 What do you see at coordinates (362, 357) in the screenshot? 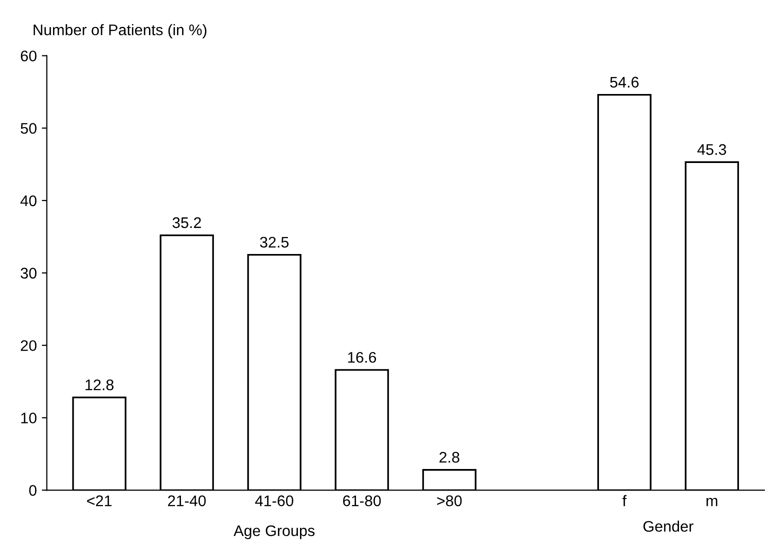
I see `data-label: 16.6` at bounding box center [362, 357].